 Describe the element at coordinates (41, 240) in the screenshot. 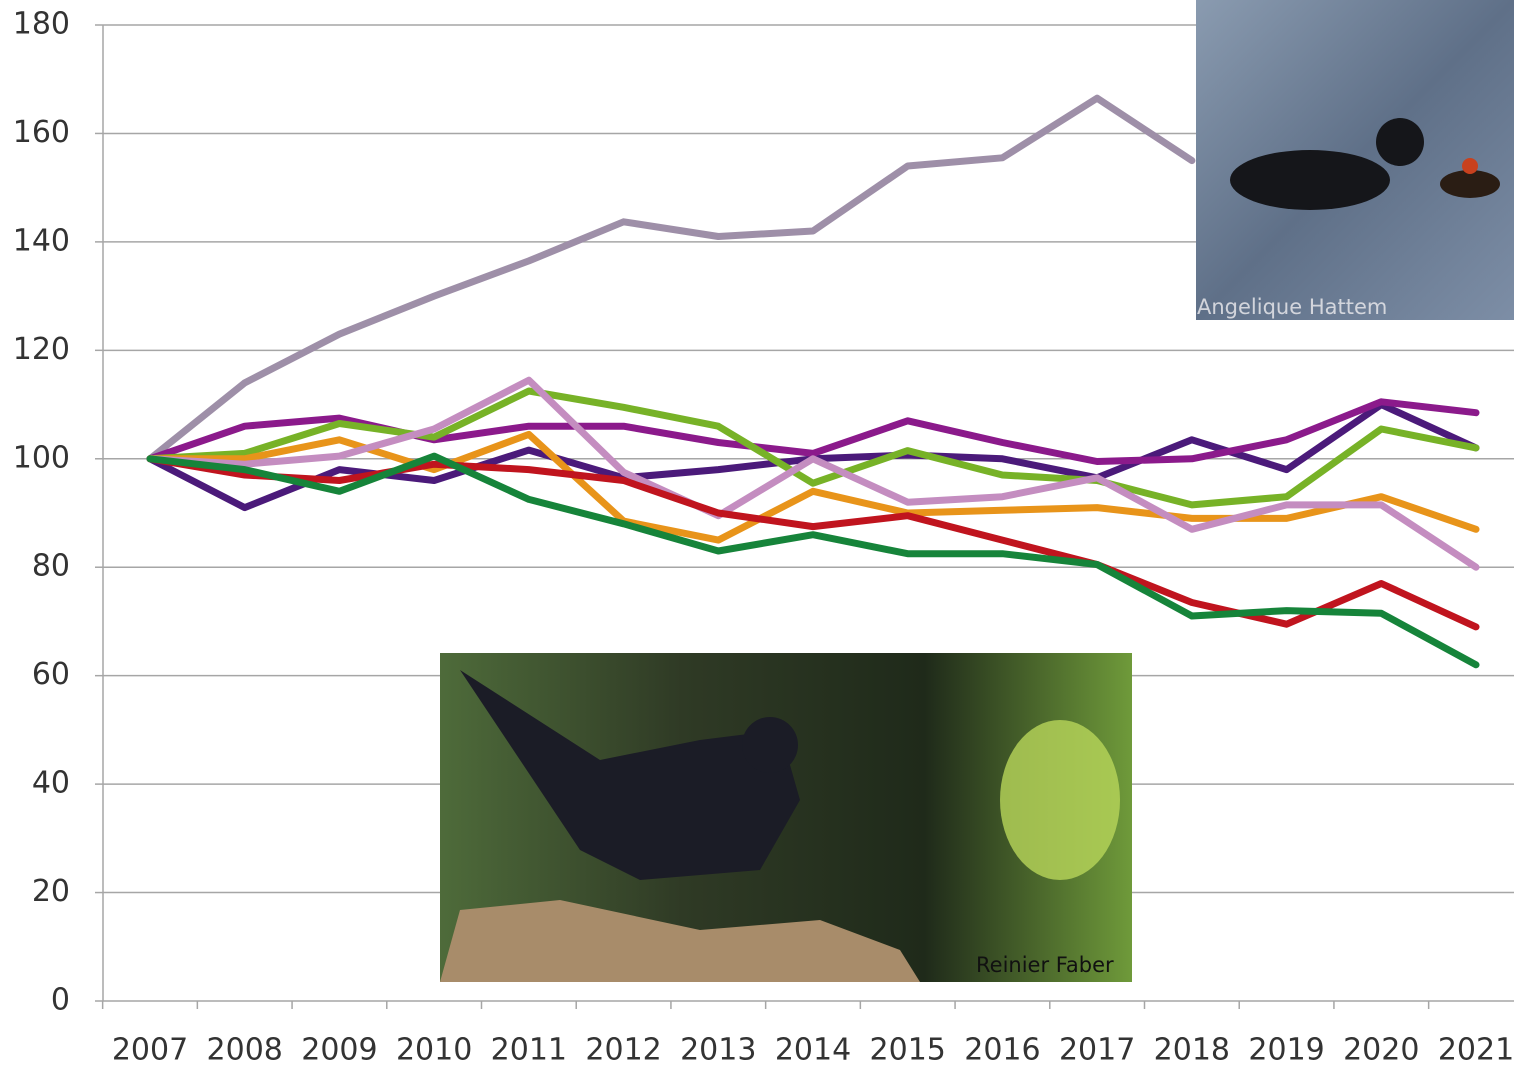

I see `y-tick-label: 140` at that location.